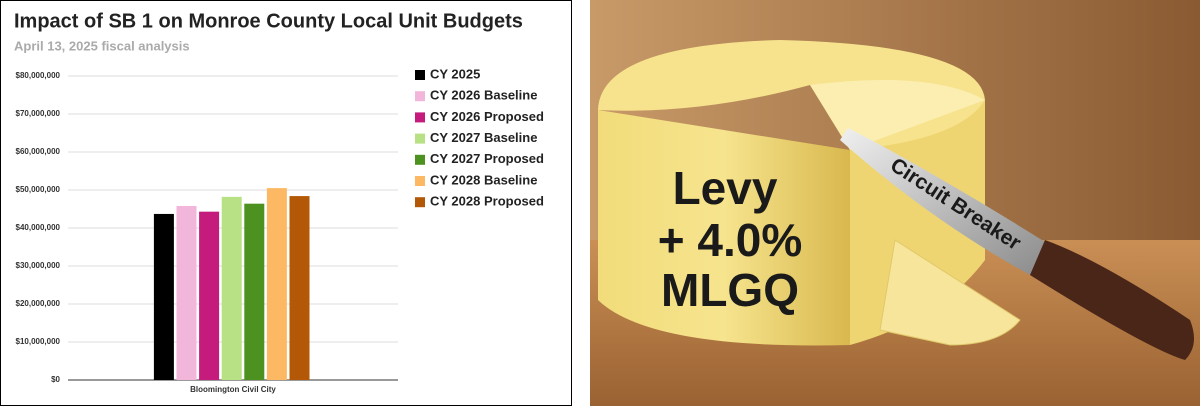 Image resolution: width=1200 pixels, height=406 pixels. What do you see at coordinates (487, 158) in the screenshot?
I see `legend-label: CY 2027 Proposed` at bounding box center [487, 158].